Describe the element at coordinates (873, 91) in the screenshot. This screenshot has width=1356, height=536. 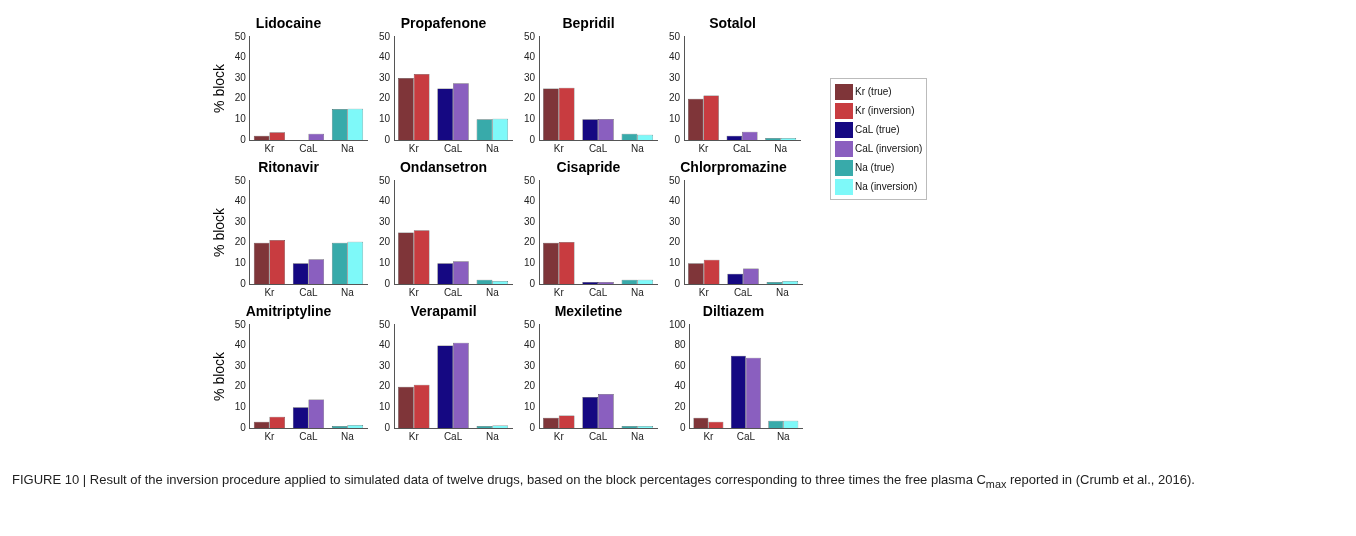
I see `legend-label: Kr (true)` at that location.